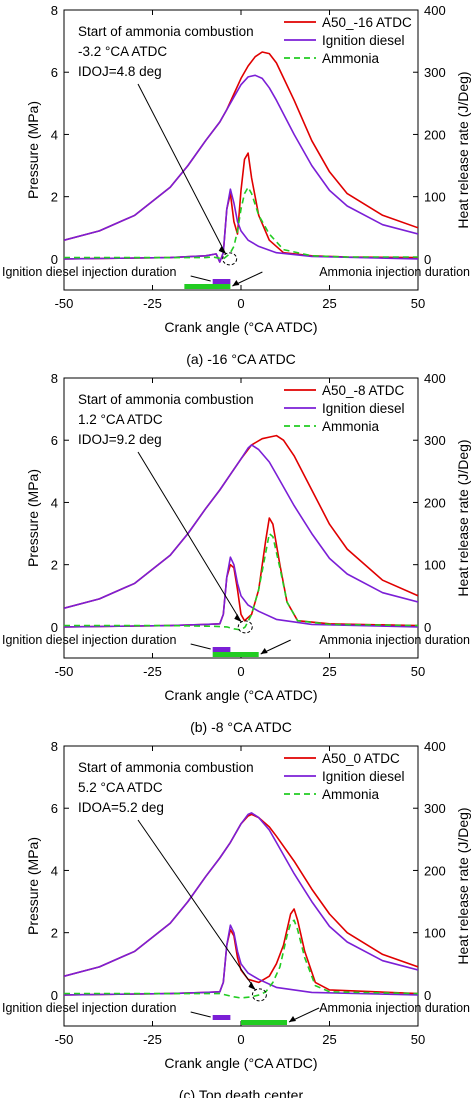  I want to click on legend-label-a50: A50_0 ATDC, so click(361, 758).